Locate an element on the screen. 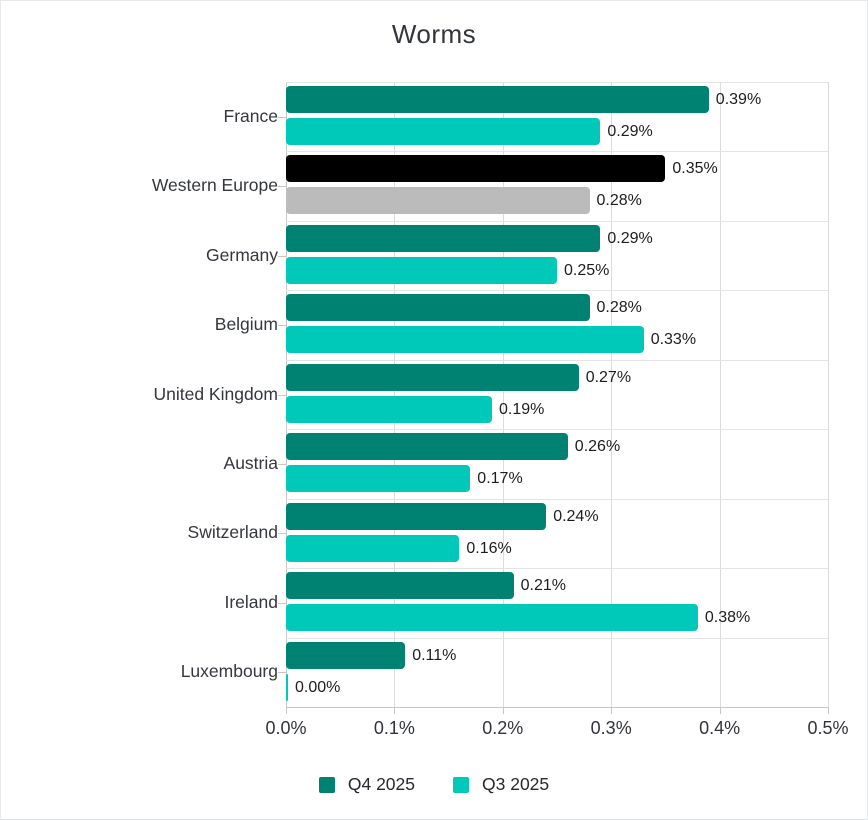 The width and height of the screenshot is (868, 820). value-label: 0.19% is located at coordinates (522, 409).